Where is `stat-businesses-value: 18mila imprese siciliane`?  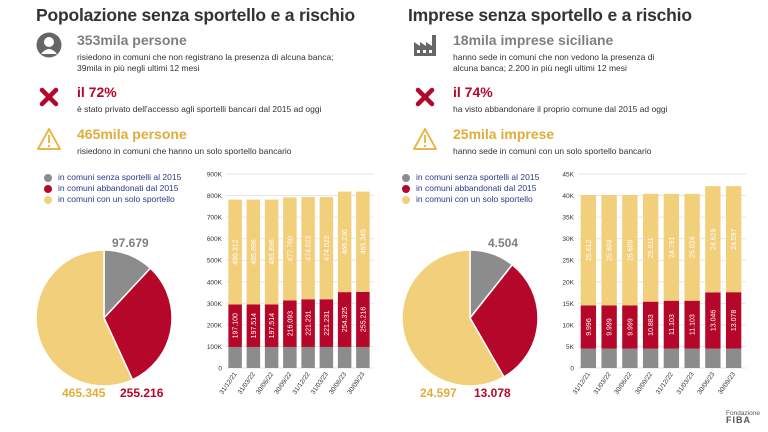
stat-businesses-value: 18mila imprese siciliane is located at coordinates (533, 40).